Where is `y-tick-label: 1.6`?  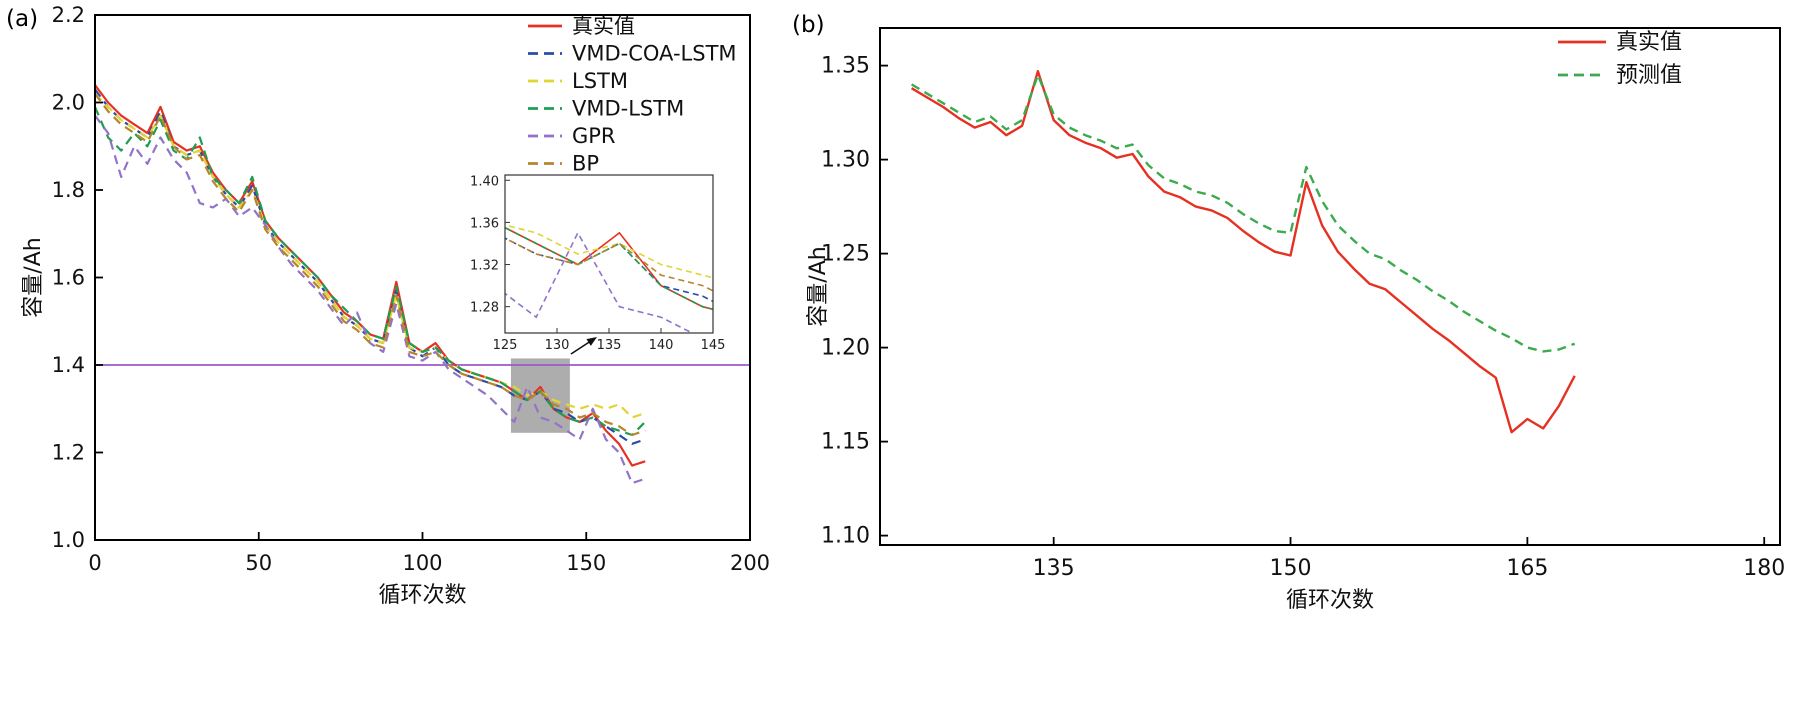
y-tick-label: 1.6 is located at coordinates (68, 278).